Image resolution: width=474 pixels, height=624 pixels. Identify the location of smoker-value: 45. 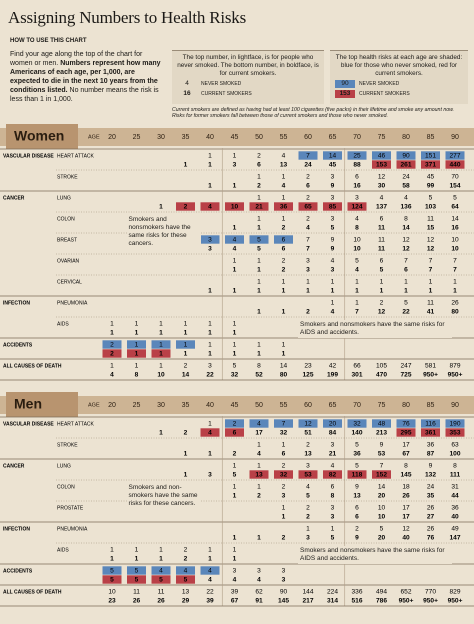
(333, 164).